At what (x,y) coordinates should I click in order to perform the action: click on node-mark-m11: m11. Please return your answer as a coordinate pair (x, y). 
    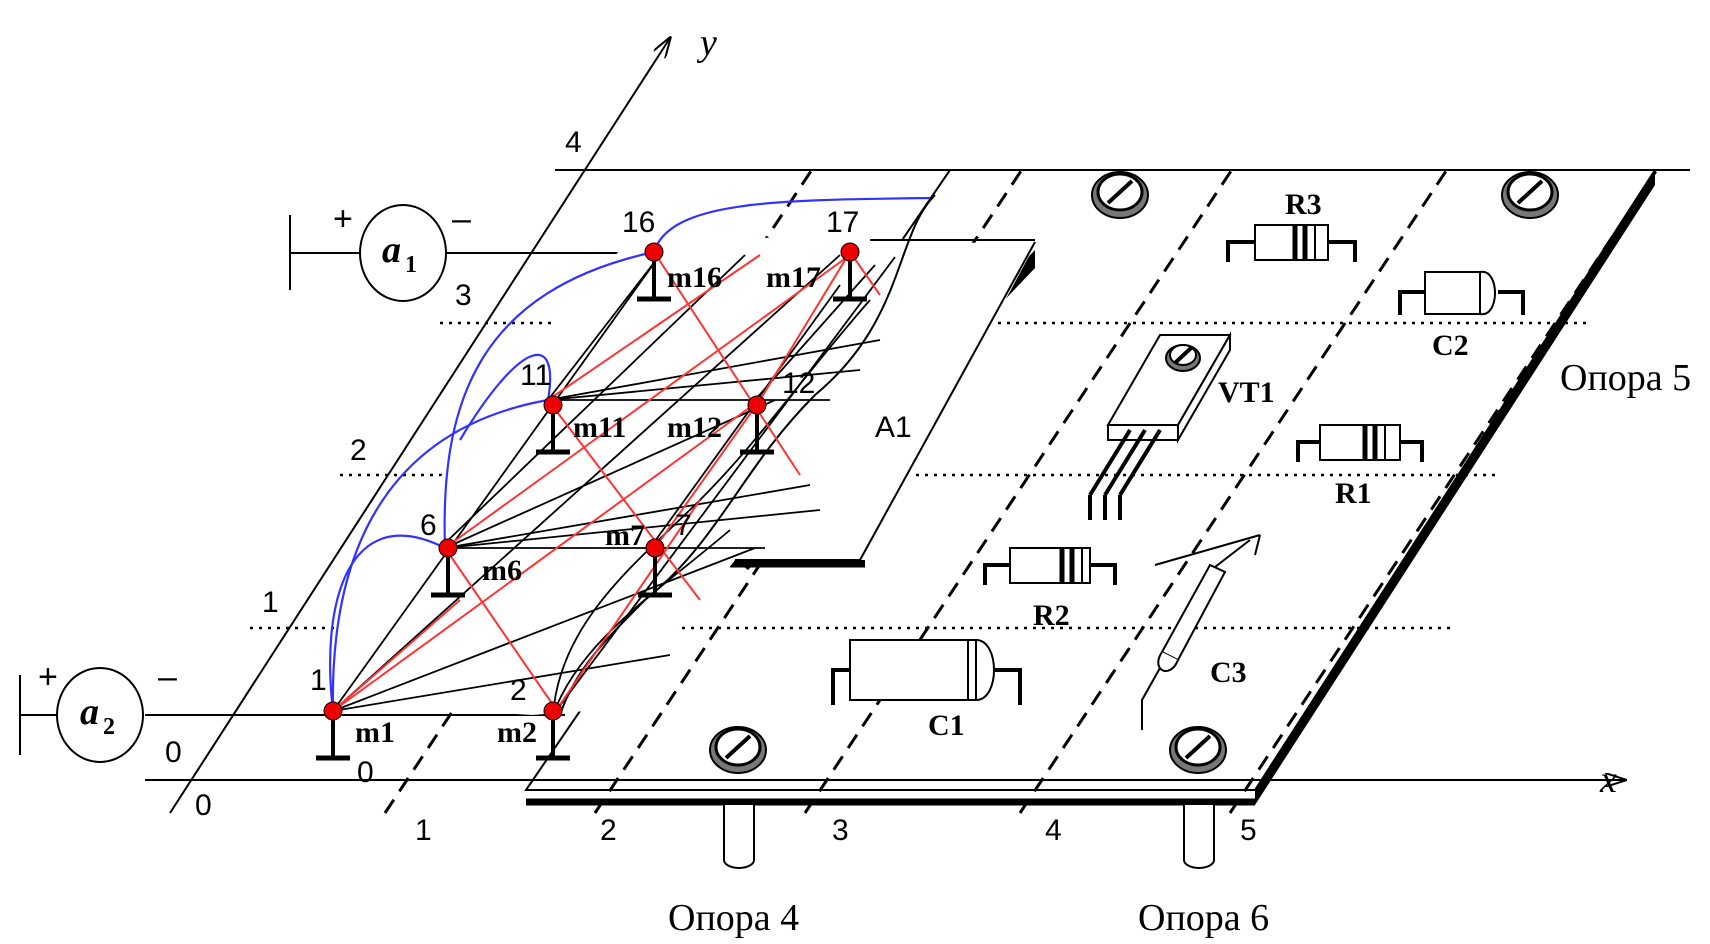
    Looking at the image, I should click on (599, 427).